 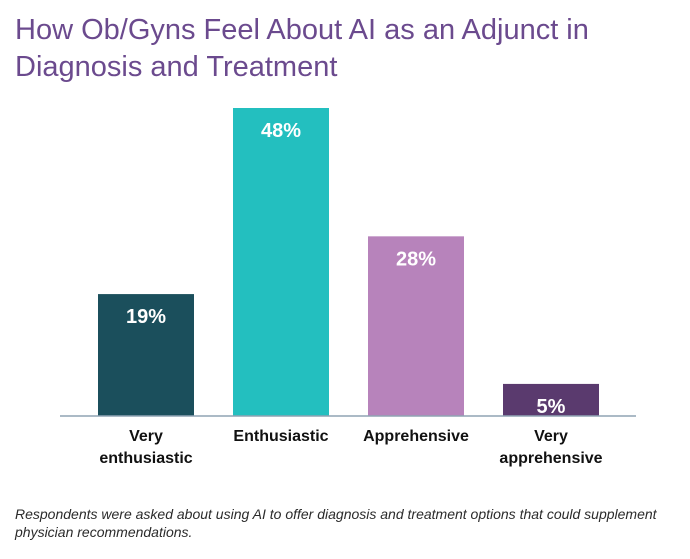 I want to click on value-label-1: 48%, so click(x=281, y=131).